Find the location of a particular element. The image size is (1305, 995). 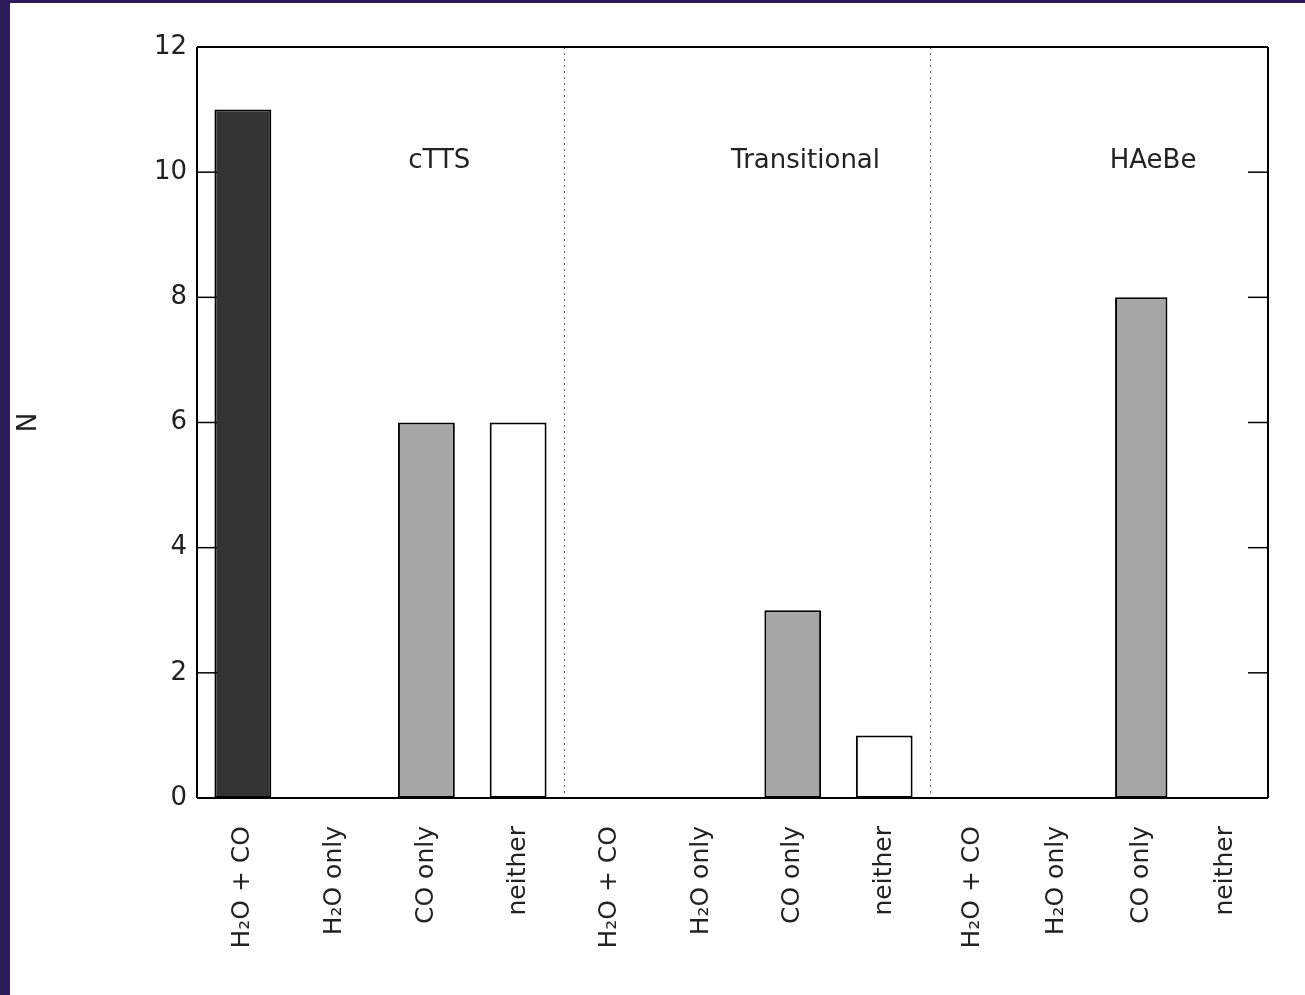

y-tick-label: 6 is located at coordinates (178, 420).